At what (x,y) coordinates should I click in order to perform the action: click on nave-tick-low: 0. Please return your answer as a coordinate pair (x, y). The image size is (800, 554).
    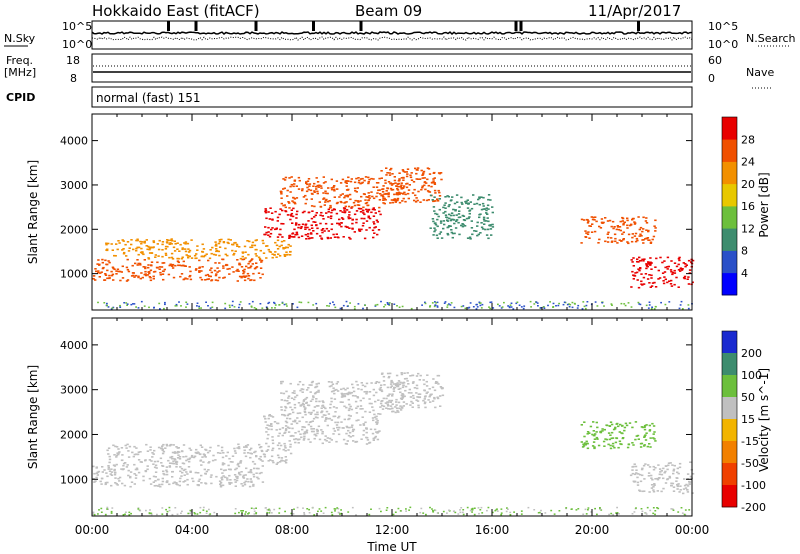
    Looking at the image, I should click on (711, 78).